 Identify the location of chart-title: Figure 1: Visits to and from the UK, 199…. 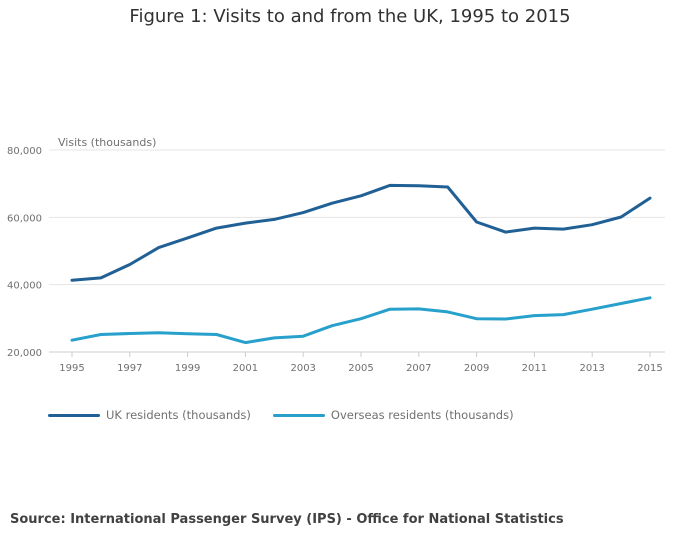
(350, 16).